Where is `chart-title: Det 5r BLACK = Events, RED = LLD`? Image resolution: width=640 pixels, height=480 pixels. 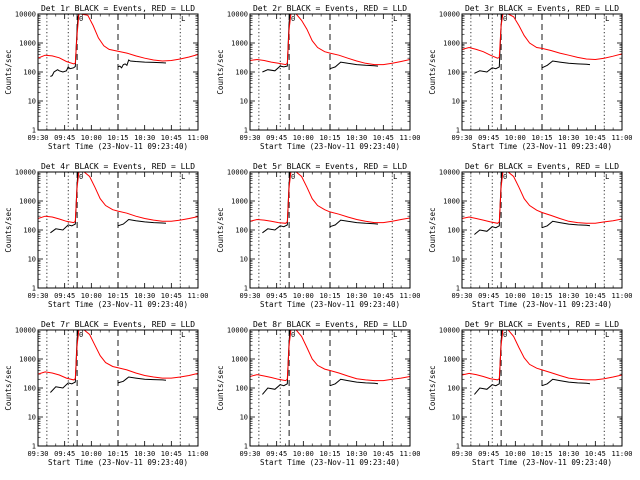
chart-title: Det 5r BLACK = Events, RED = LLD is located at coordinates (330, 166).